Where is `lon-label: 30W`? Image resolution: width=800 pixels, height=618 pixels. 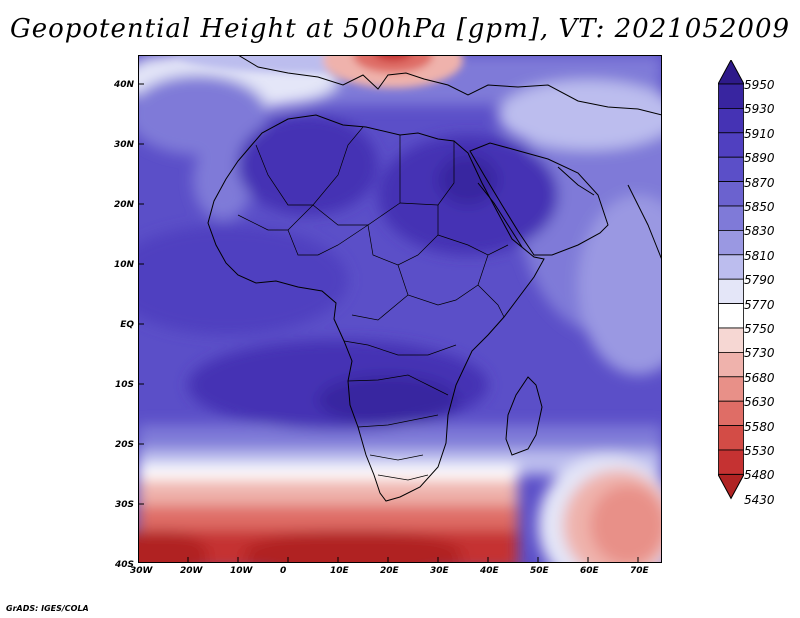 lon-label: 30W is located at coordinates (141, 571).